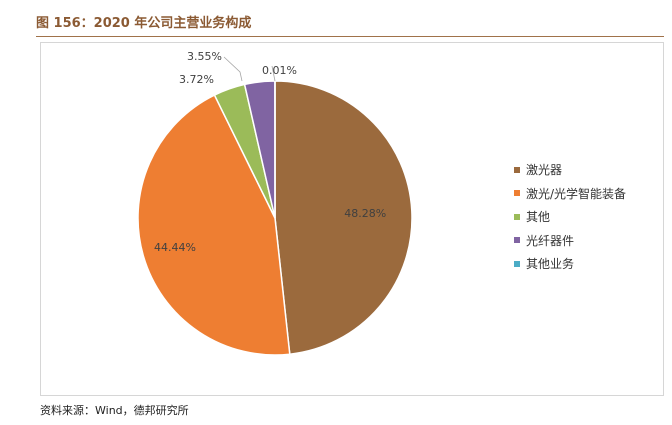 This screenshot has width=672, height=425. I want to click on legend-label-1: 激光/光学智能装备, so click(576, 193).